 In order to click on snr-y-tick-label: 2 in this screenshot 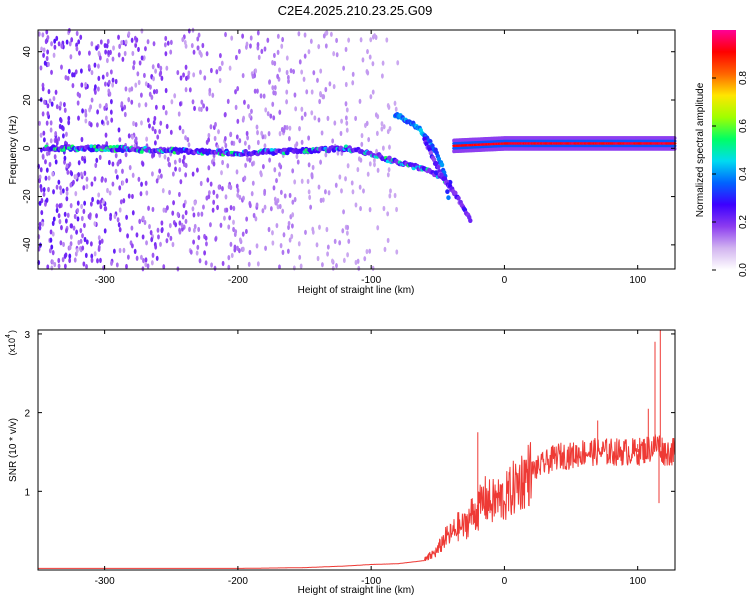, I will do `click(27, 414)`.